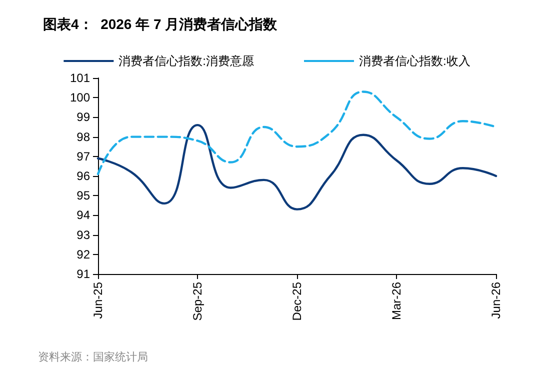 Image resolution: width=534 pixels, height=377 pixels. Describe the element at coordinates (83, 215) in the screenshot. I see `y-tick-label: 94` at that location.